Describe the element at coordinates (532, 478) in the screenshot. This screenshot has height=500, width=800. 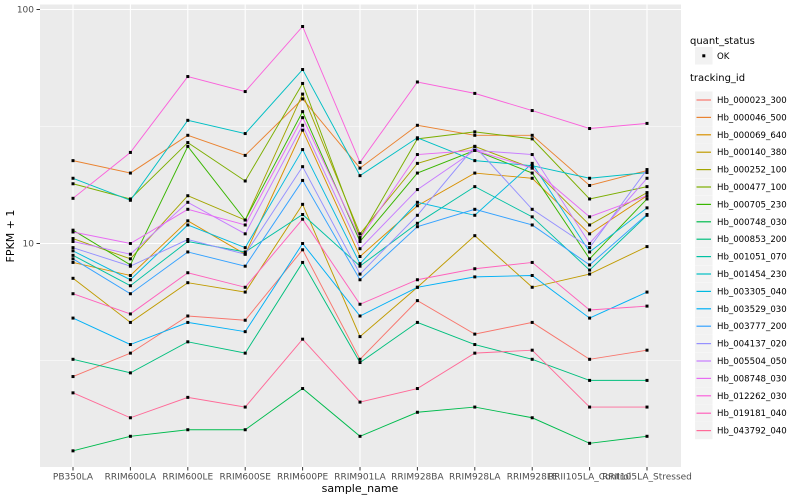
I see `x-tick-label: RRIM928LE` at that location.